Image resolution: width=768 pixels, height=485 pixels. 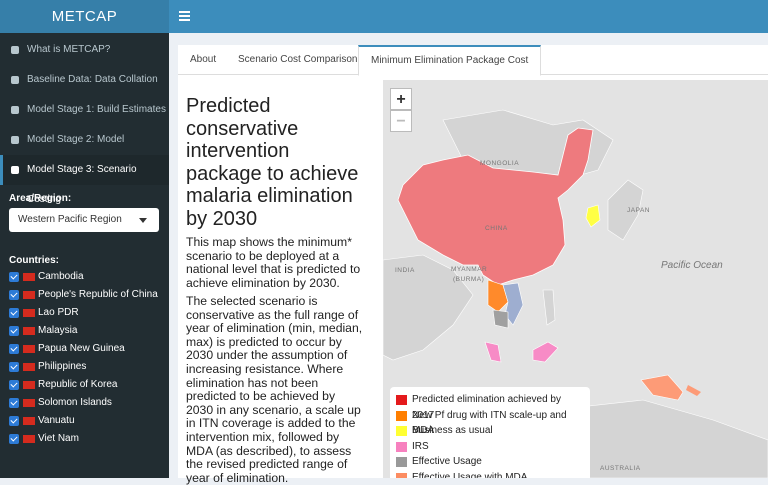 I want to click on map-label: MONGOLIA, so click(x=499, y=163).